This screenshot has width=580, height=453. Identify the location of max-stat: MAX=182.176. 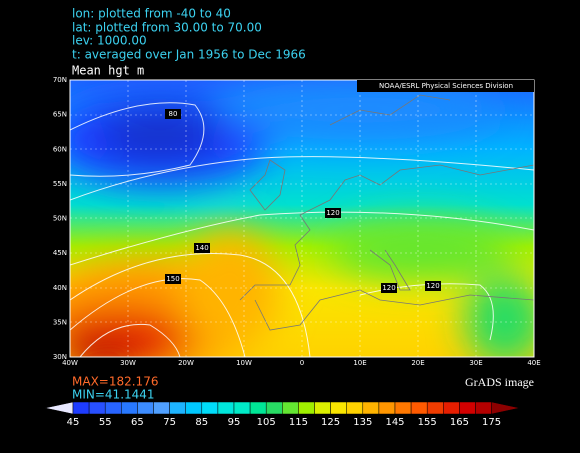
(115, 382).